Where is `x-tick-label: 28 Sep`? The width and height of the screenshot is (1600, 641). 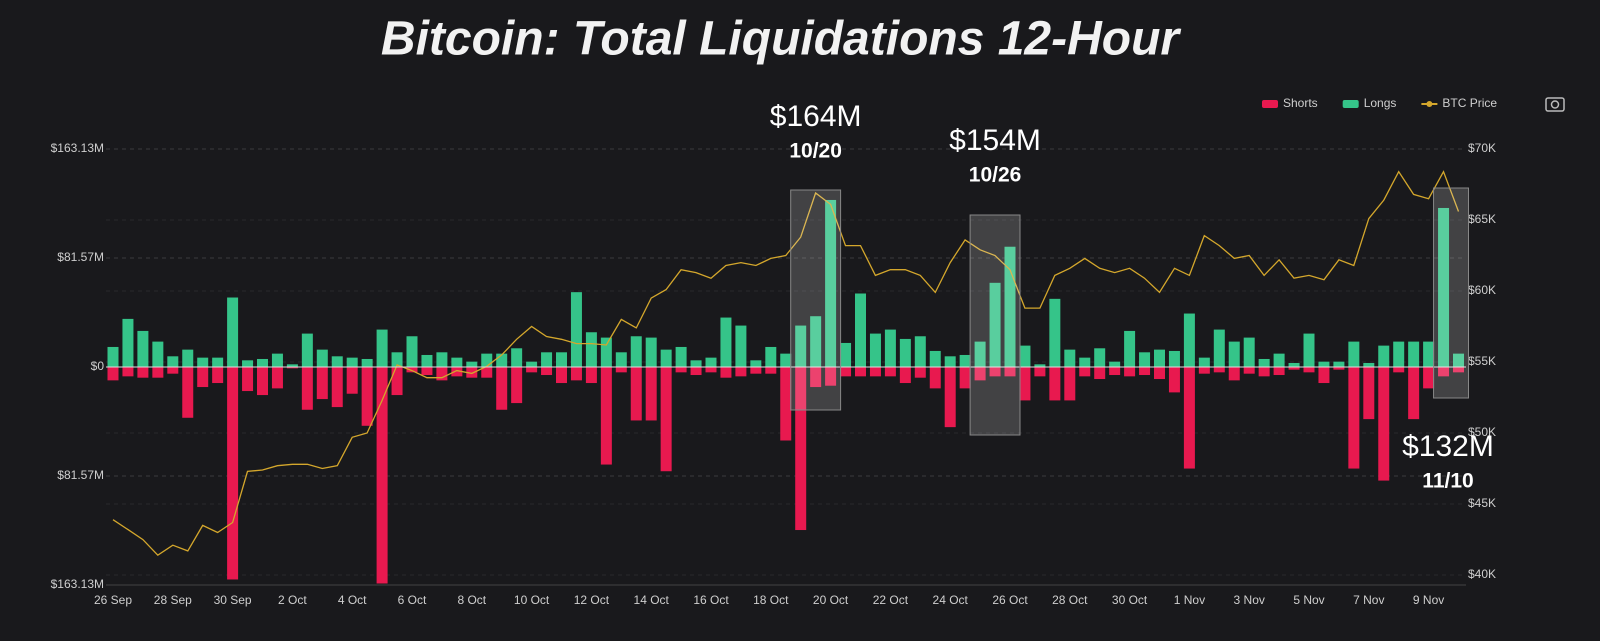 x-tick-label: 28 Sep is located at coordinates (173, 600).